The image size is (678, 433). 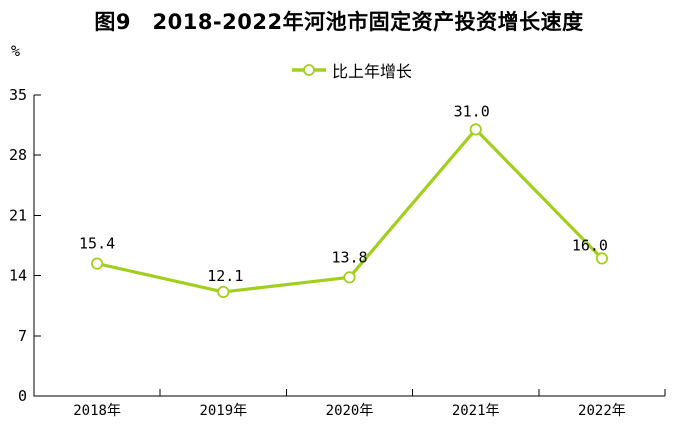 What do you see at coordinates (349, 257) in the screenshot?
I see `data-point-label: 13.8` at bounding box center [349, 257].